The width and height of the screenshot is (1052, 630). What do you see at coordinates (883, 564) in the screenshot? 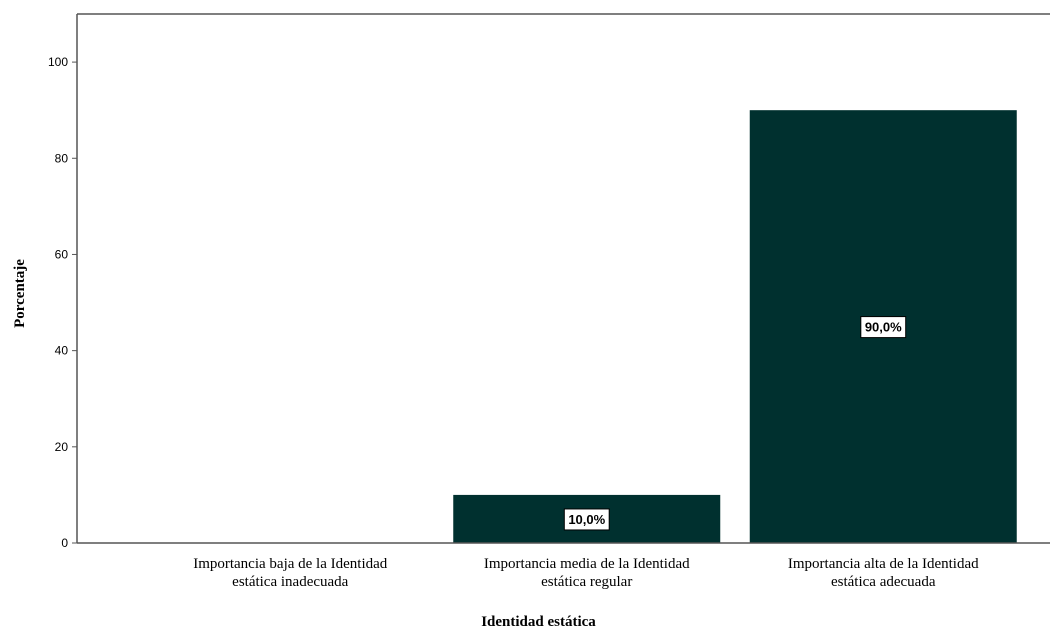
I see `x-category-label: Importancia alta de la Identidad` at bounding box center [883, 564].